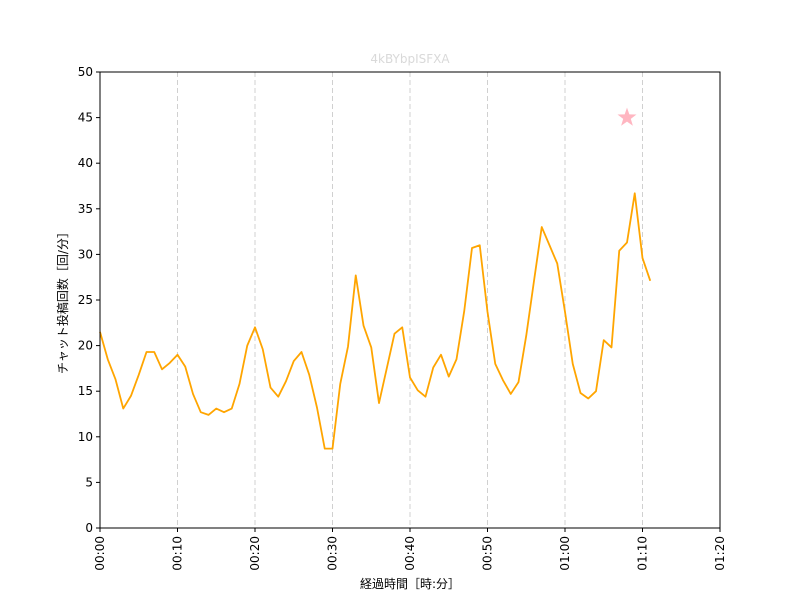 This screenshot has height=600, width=800. Describe the element at coordinates (85, 437) in the screenshot. I see `y-tick-label: 10` at that location.